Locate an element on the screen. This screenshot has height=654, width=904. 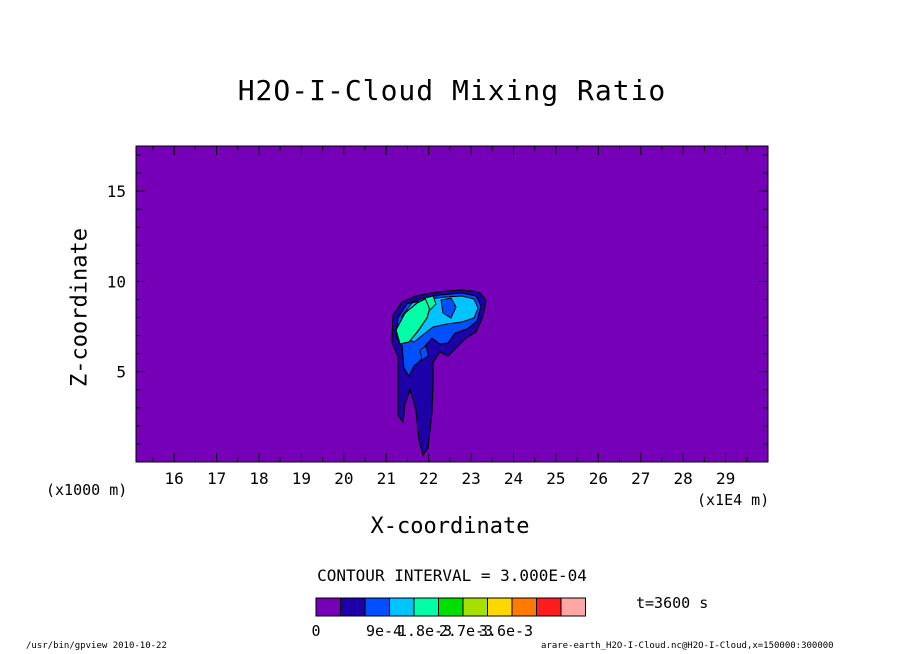
x-tick-label: 27 is located at coordinates (640, 478).